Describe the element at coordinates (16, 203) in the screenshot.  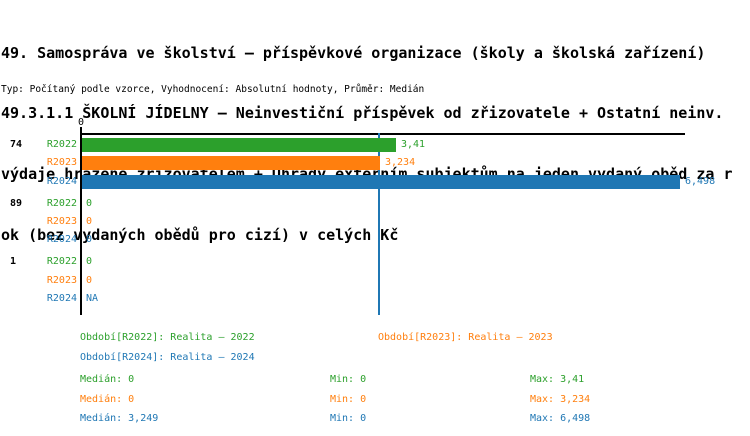
I see `group-label: 89` at that location.